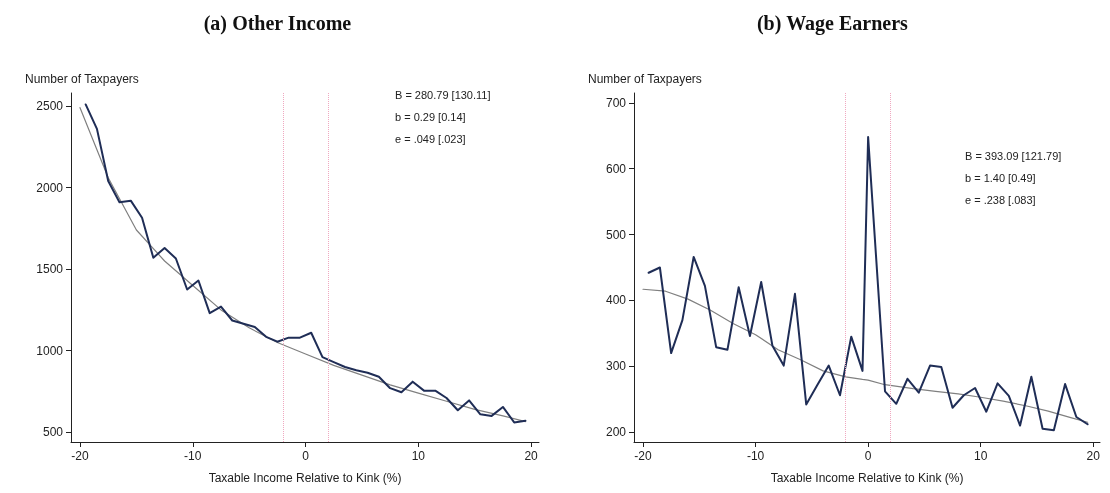  What do you see at coordinates (50, 106) in the screenshot?
I see `y-tick-label: 2500` at bounding box center [50, 106].